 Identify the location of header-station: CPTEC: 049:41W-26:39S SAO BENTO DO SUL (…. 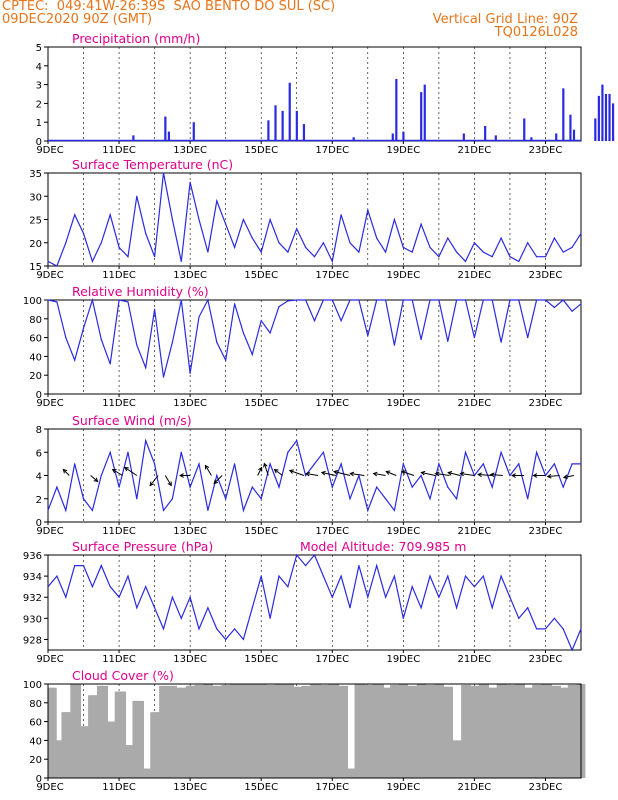
(169, 7).